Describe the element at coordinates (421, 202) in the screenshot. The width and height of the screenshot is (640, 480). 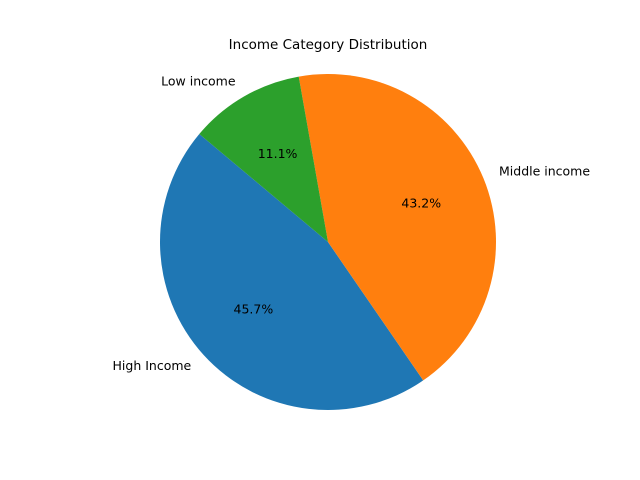
I see `pct-label-middle-income: 43.2%` at that location.